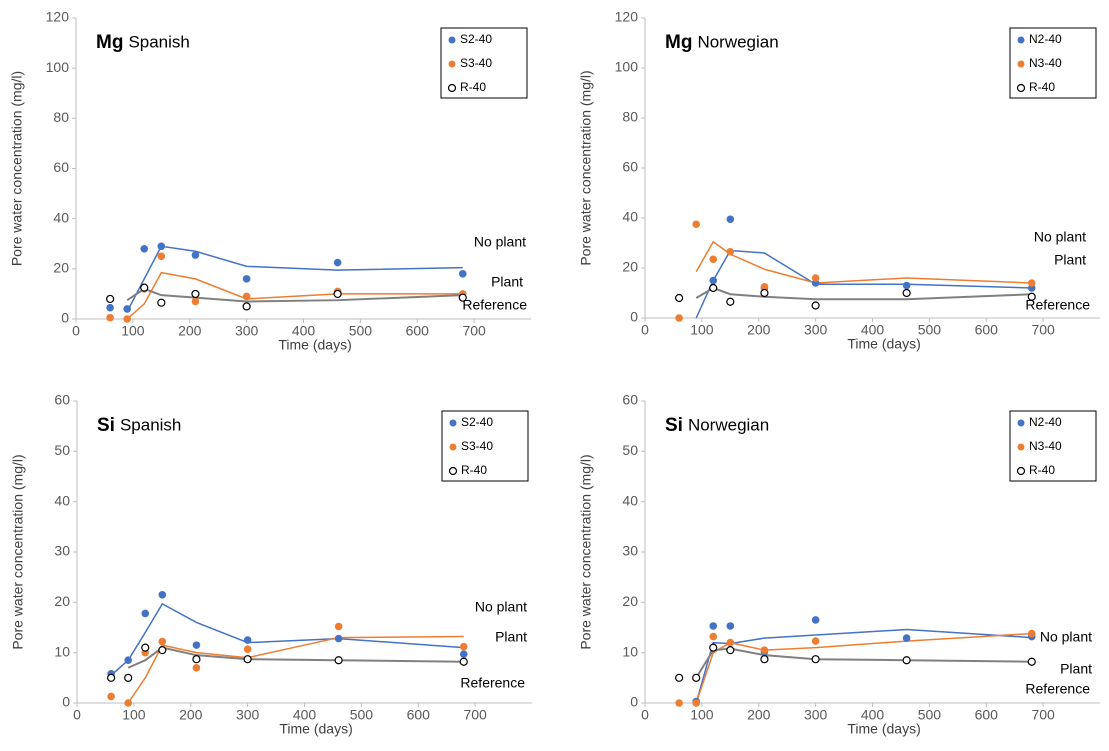 Image resolution: width=1109 pixels, height=751 pixels. I want to click on chart-title: Norwegian, so click(737, 41).